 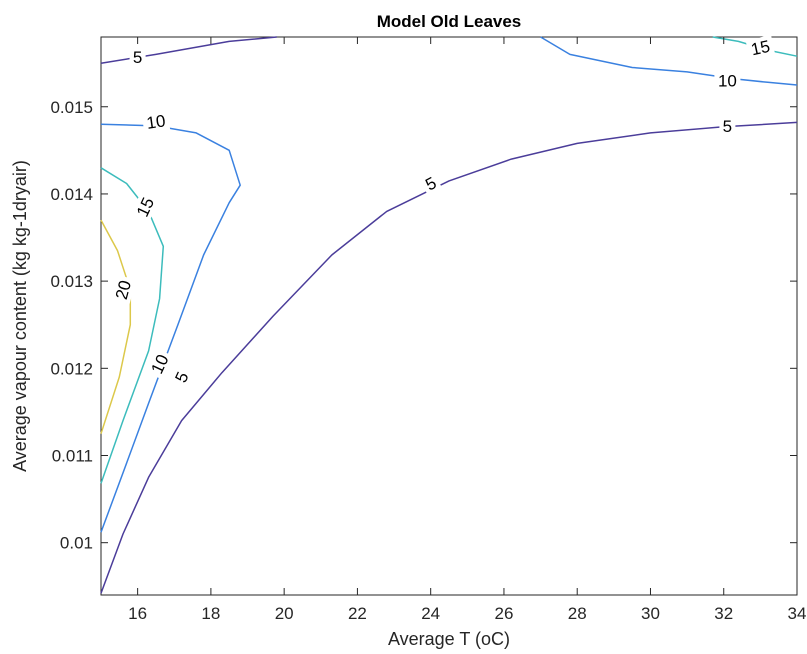 What do you see at coordinates (71, 281) in the screenshot?
I see `y-tick-label: 0.013` at bounding box center [71, 281].